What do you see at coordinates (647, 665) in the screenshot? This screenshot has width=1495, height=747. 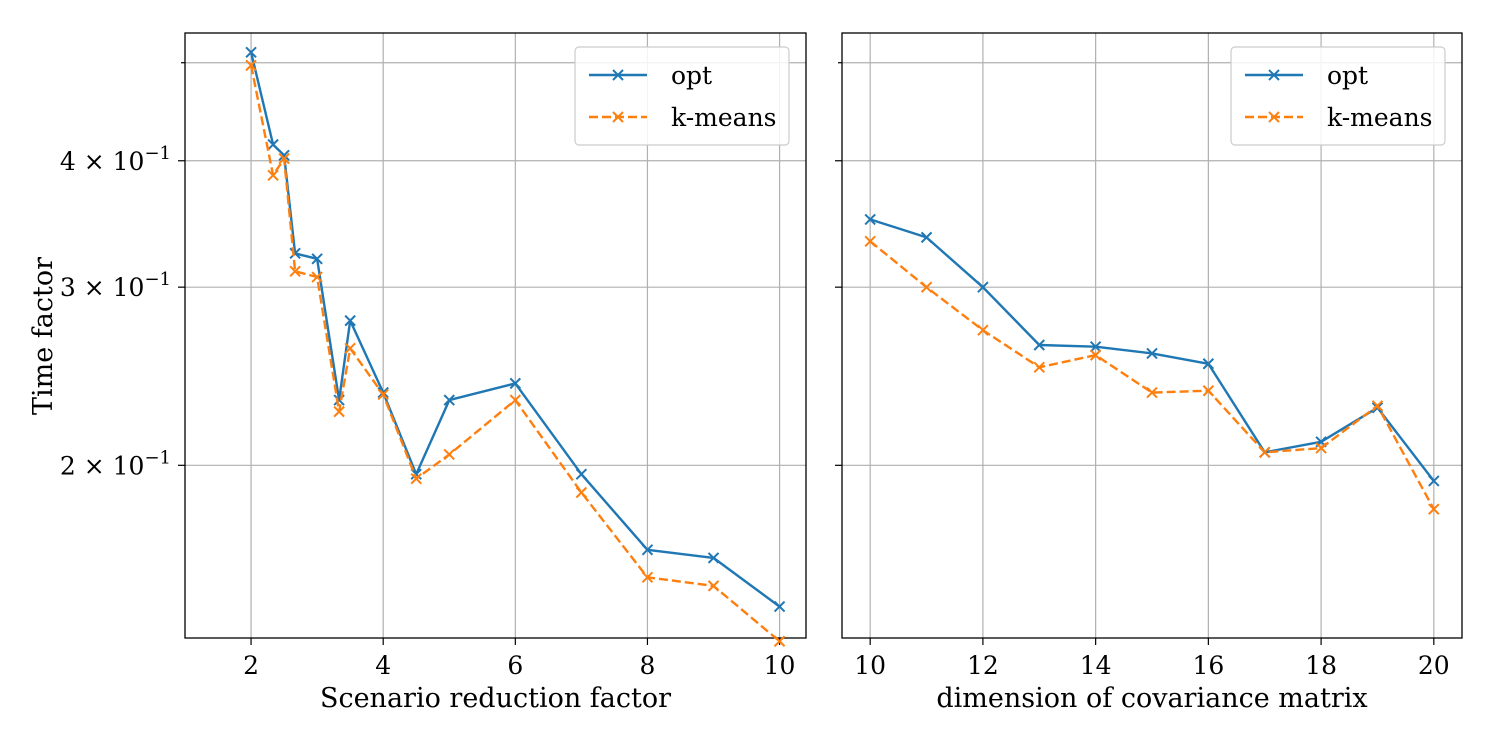 I see `x-tick-label: 8` at bounding box center [647, 665].